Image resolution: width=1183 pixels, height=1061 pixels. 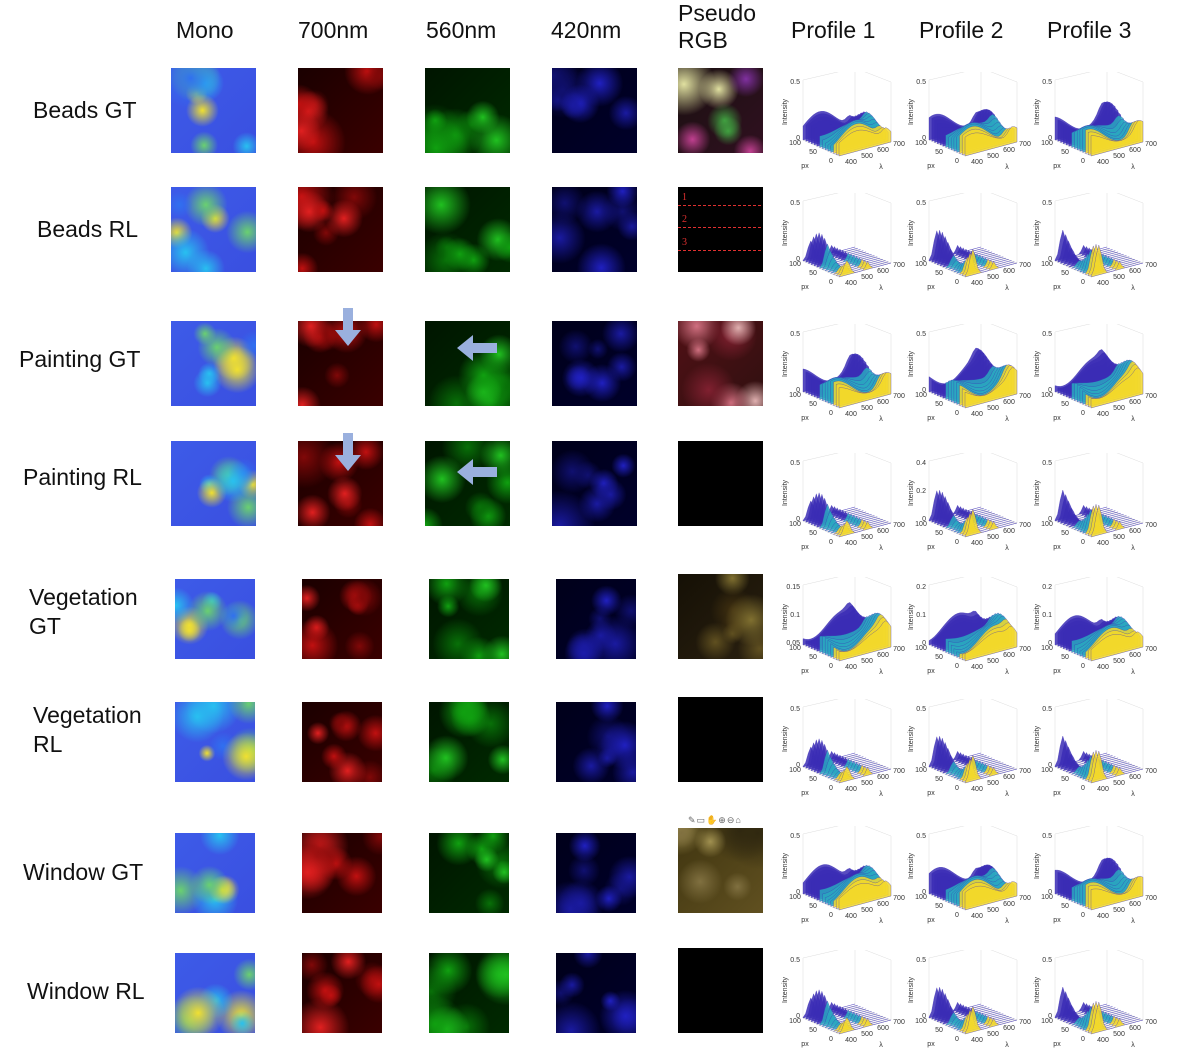 I want to click on home-icon: ⌂, so click(x=738, y=820).